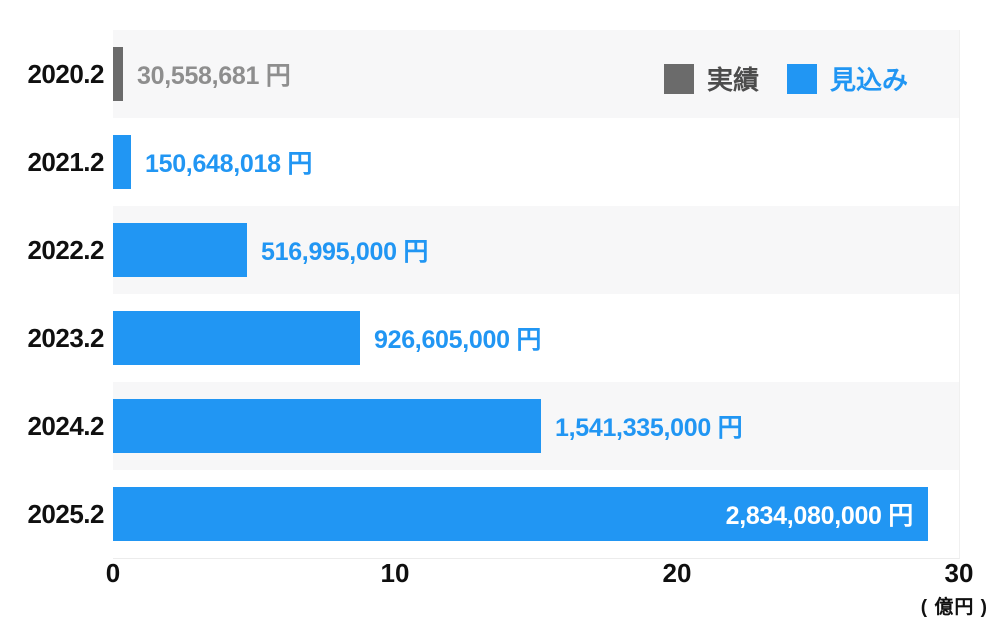 The image size is (1000, 624). Describe the element at coordinates (236, 338) in the screenshot. I see `bar-2023.2` at that location.